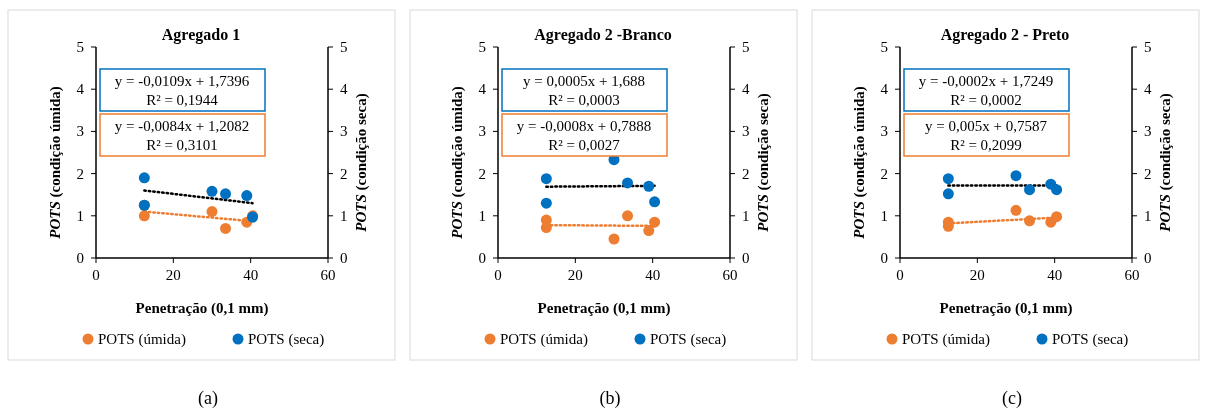  What do you see at coordinates (986, 90) in the screenshot?
I see `annotation: y = -0,0002x + 1,7249 R² = 0,0002` at bounding box center [986, 90].